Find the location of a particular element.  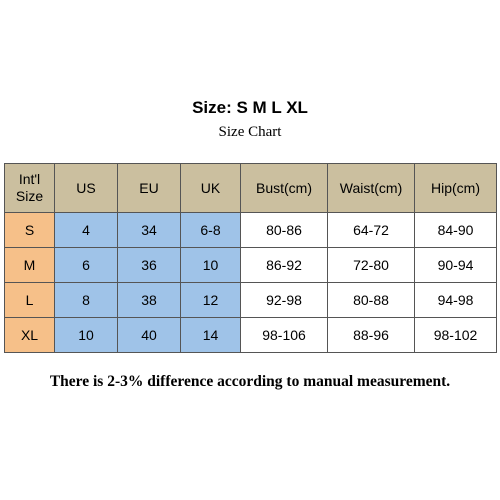

subtitle: Size Chart is located at coordinates (250, 132).